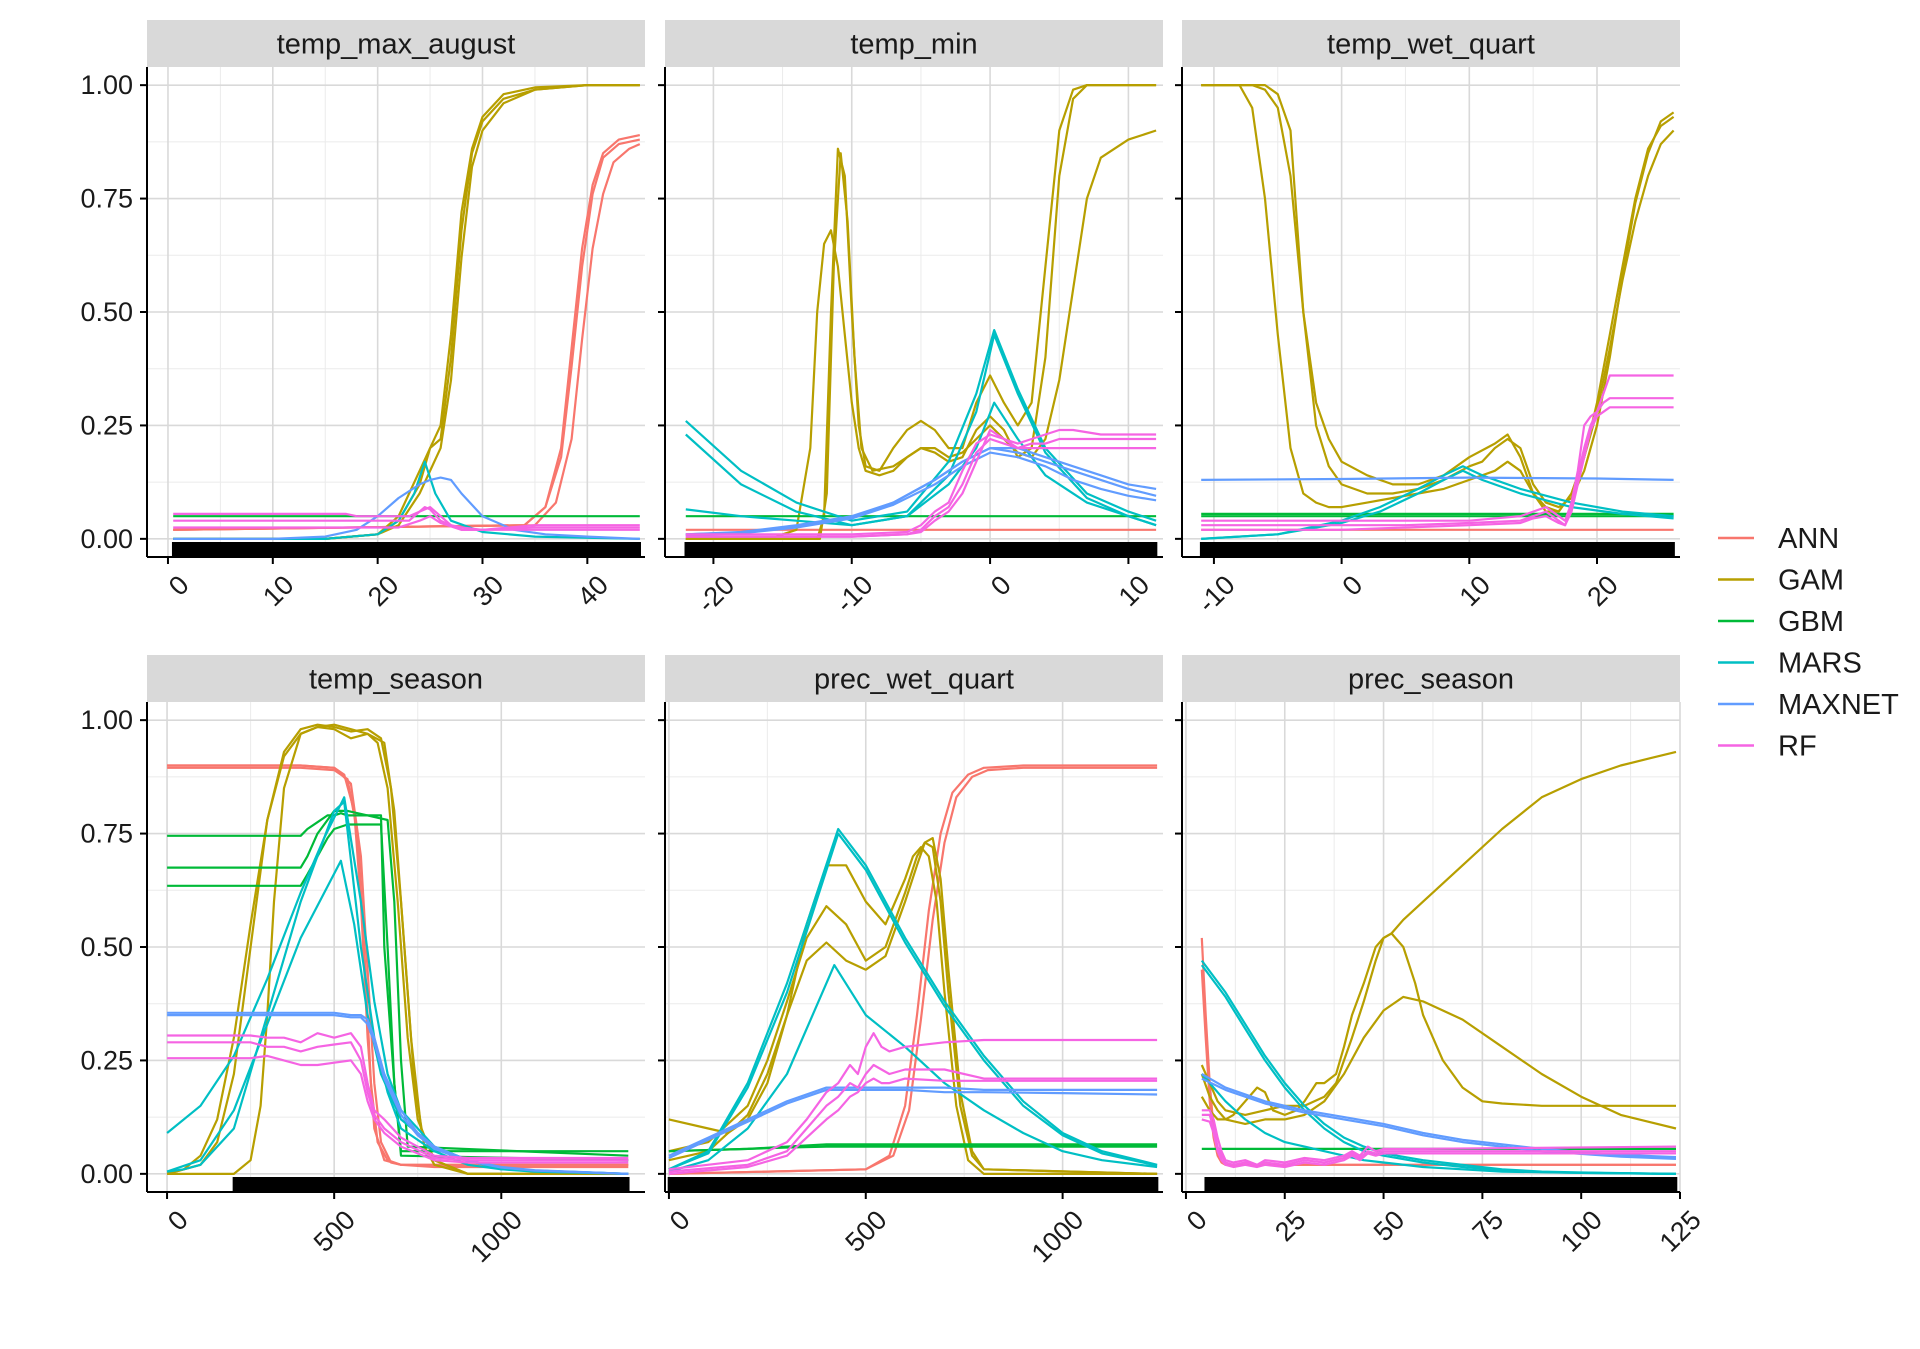  Describe the element at coordinates (334, 1231) in the screenshot. I see `x-tick-label: 500` at that location.